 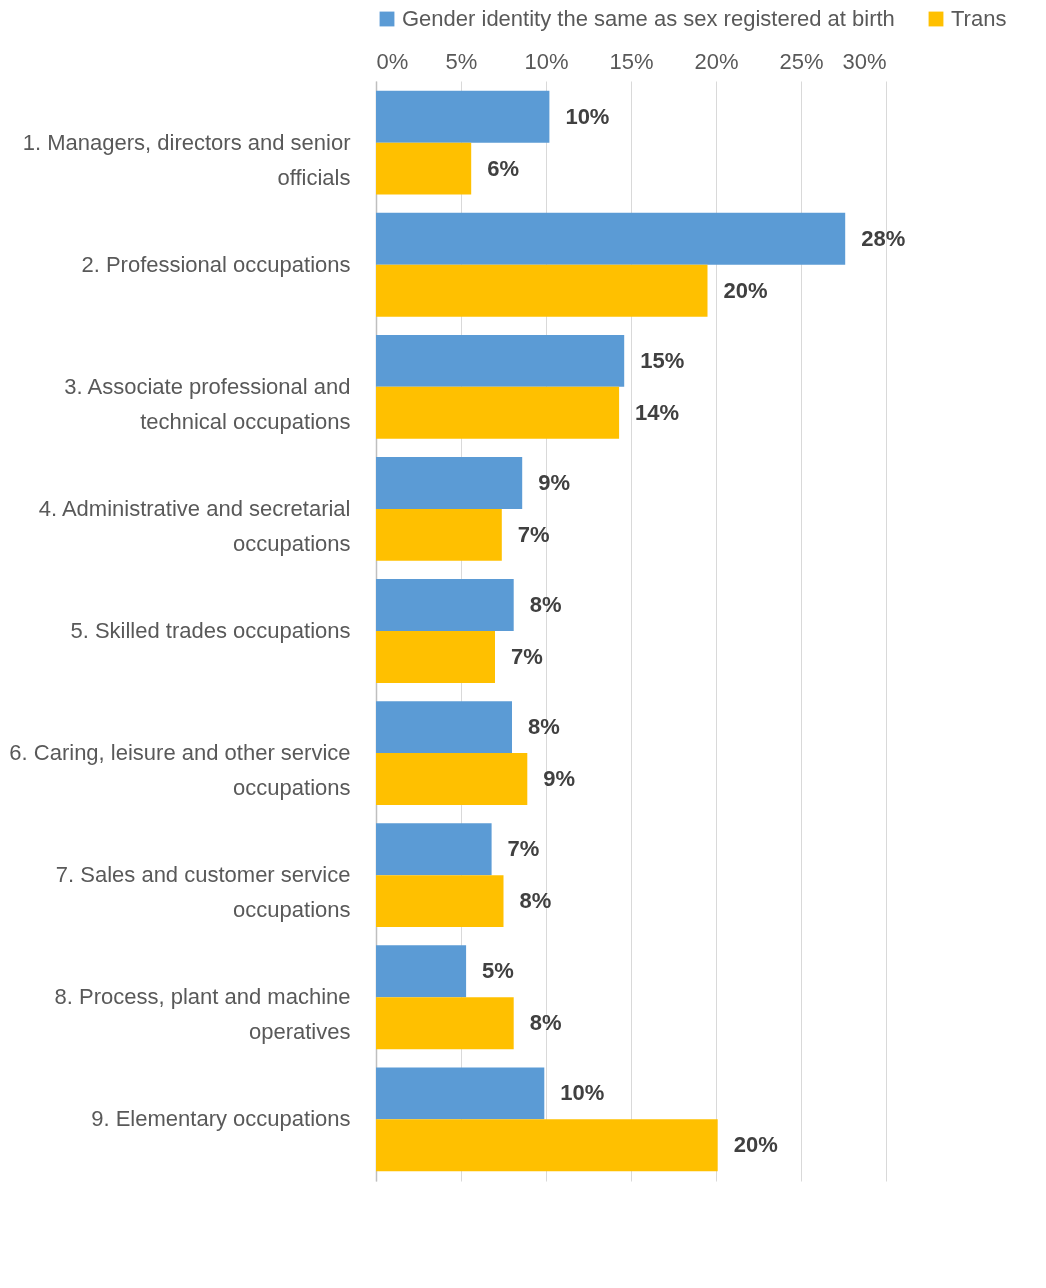 What do you see at coordinates (210, 630) in the screenshot?
I see `y-tick-label: 5. Skilled trades occupations` at bounding box center [210, 630].